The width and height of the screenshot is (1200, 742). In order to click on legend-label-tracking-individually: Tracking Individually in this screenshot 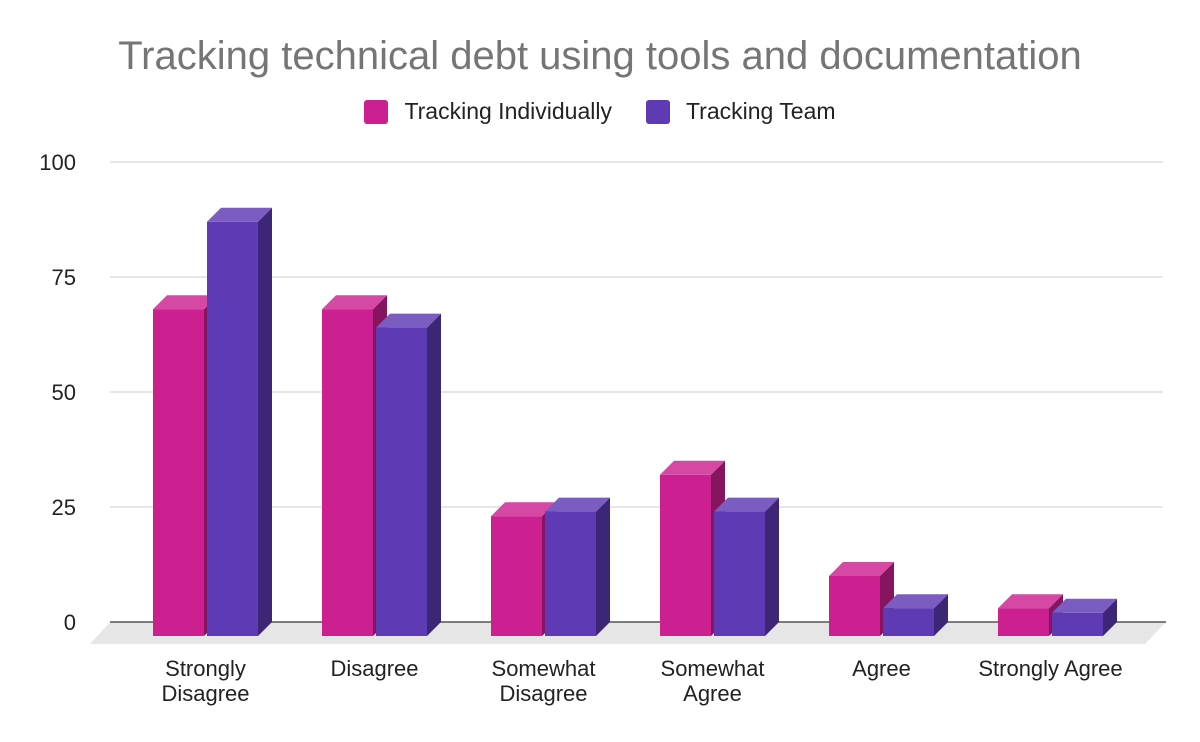, I will do `click(508, 111)`.